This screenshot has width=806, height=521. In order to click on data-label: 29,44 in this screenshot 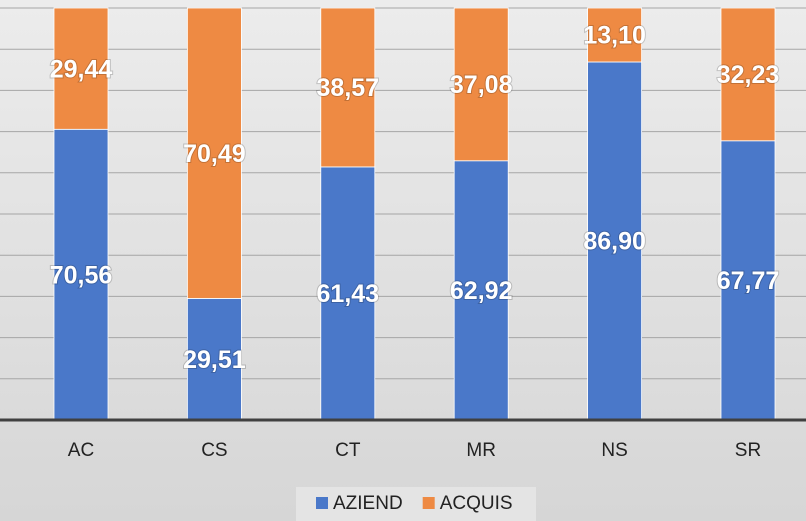, I will do `click(81, 69)`.